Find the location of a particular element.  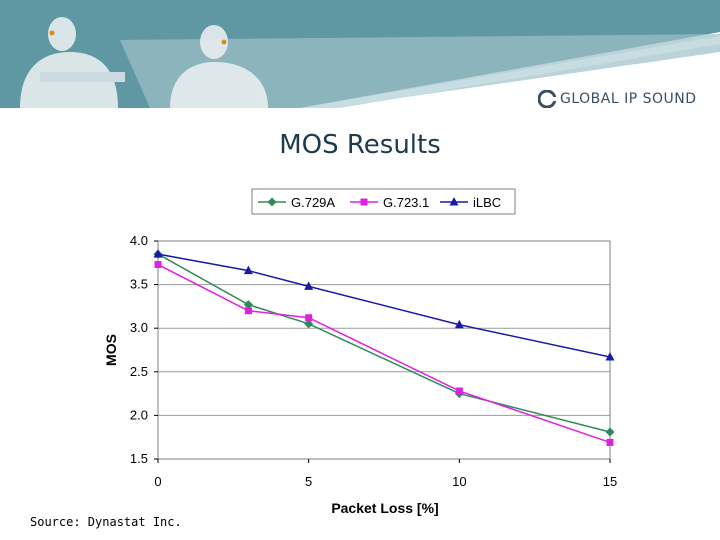

source-note: Source: Dynastat Inc. is located at coordinates (106, 522).